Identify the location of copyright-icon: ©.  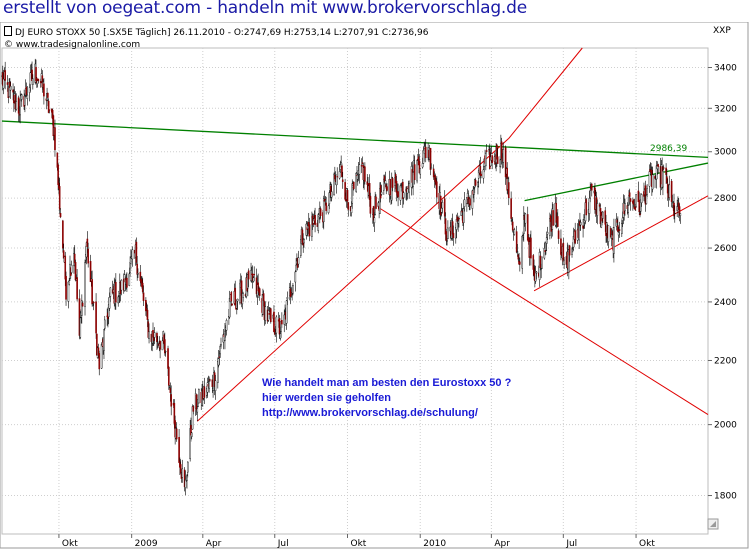
(8, 45).